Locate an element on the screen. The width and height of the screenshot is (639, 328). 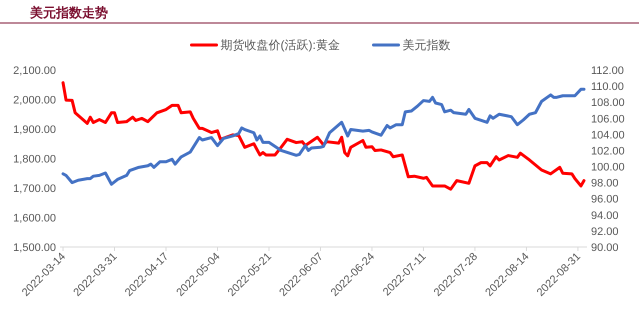
y2-tick-label: 106.00 is located at coordinates (608, 119).